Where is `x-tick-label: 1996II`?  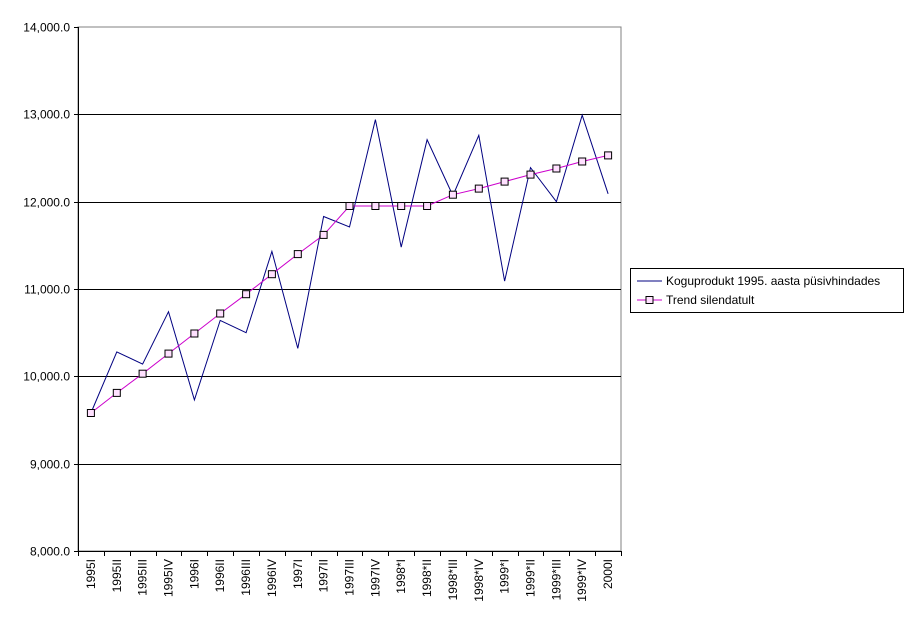
x-tick-label: 1996II is located at coordinates (220, 575).